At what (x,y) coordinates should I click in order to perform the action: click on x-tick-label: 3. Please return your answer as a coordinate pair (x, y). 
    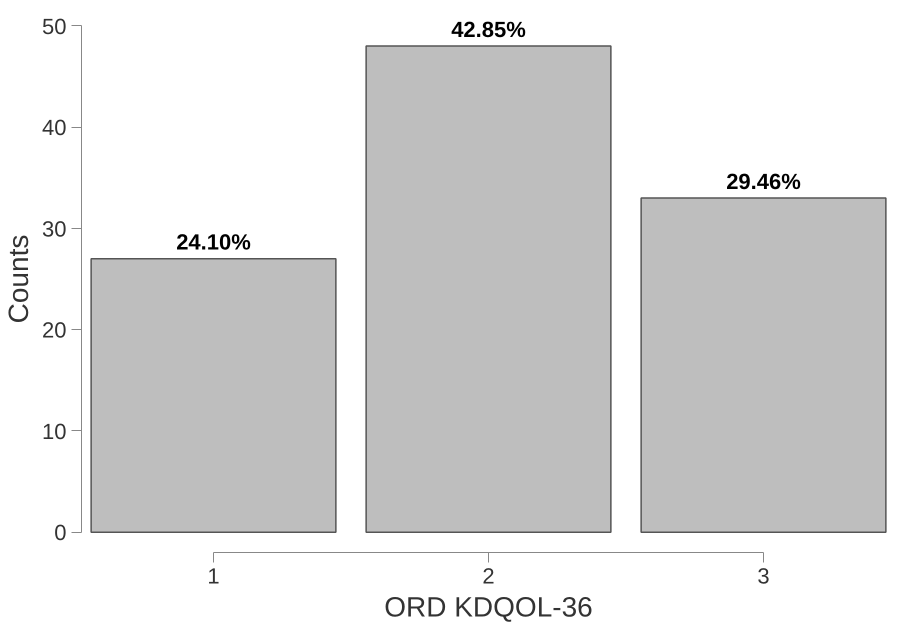
    Looking at the image, I should click on (763, 576).